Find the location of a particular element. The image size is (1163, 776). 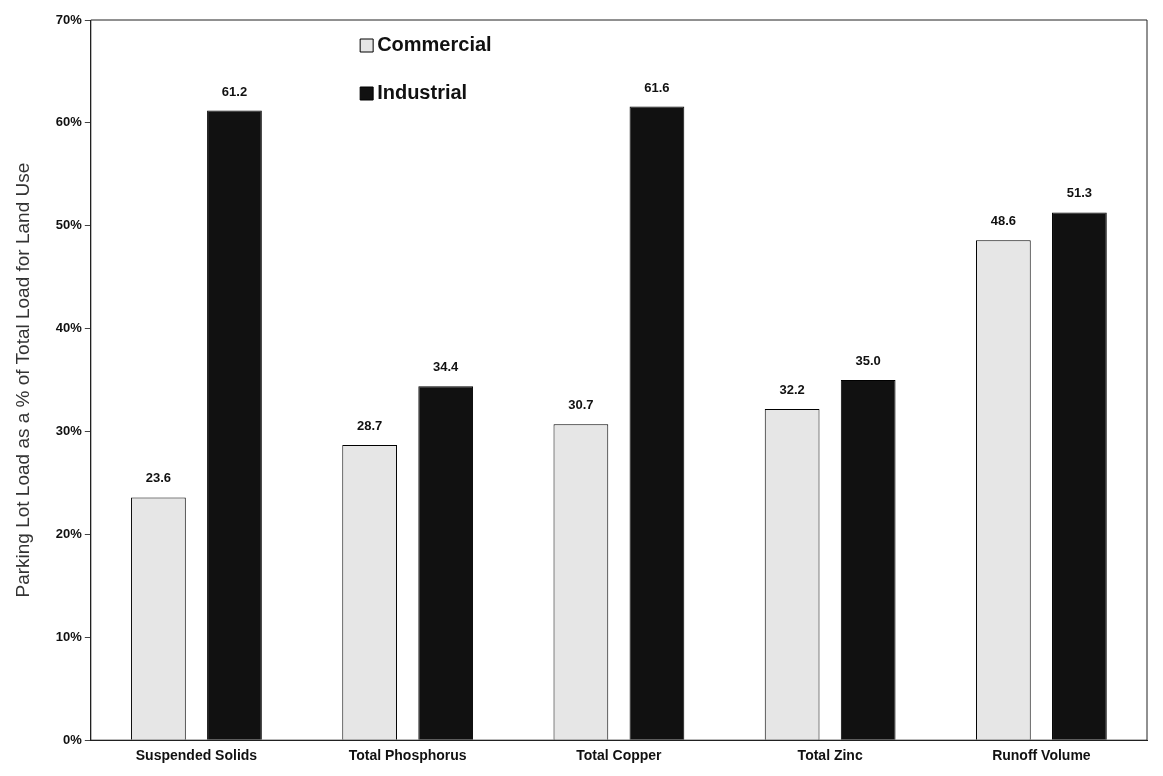

x-tick-label: Total Copper is located at coordinates (619, 755).